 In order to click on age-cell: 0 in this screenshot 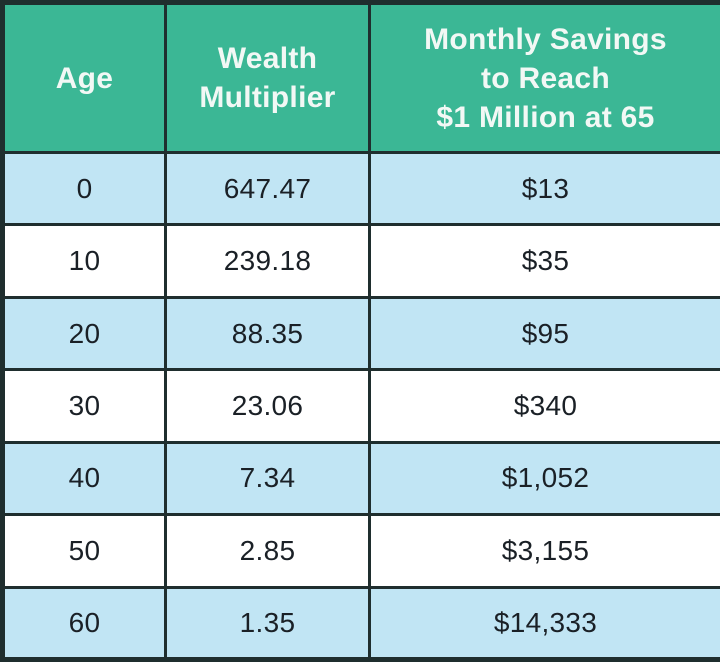, I will do `click(84, 188)`.